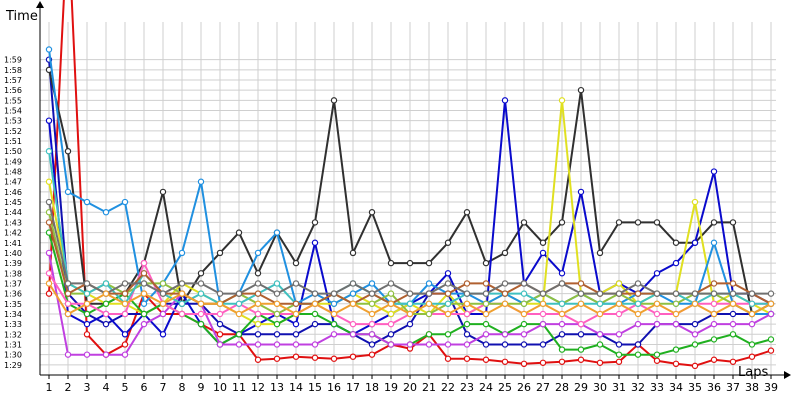 The height and width of the screenshot is (400, 800). What do you see at coordinates (13, 131) in the screenshot?
I see `y-tick-label: 1:52` at bounding box center [13, 131].